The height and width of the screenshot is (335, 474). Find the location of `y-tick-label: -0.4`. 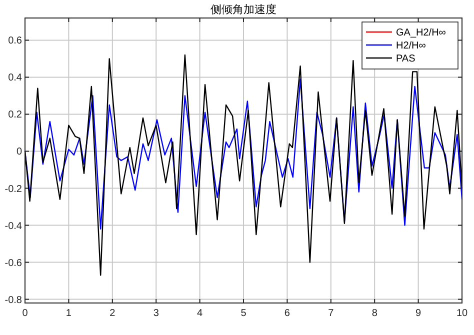

y-tick-label: -0.4 is located at coordinates (13, 226).